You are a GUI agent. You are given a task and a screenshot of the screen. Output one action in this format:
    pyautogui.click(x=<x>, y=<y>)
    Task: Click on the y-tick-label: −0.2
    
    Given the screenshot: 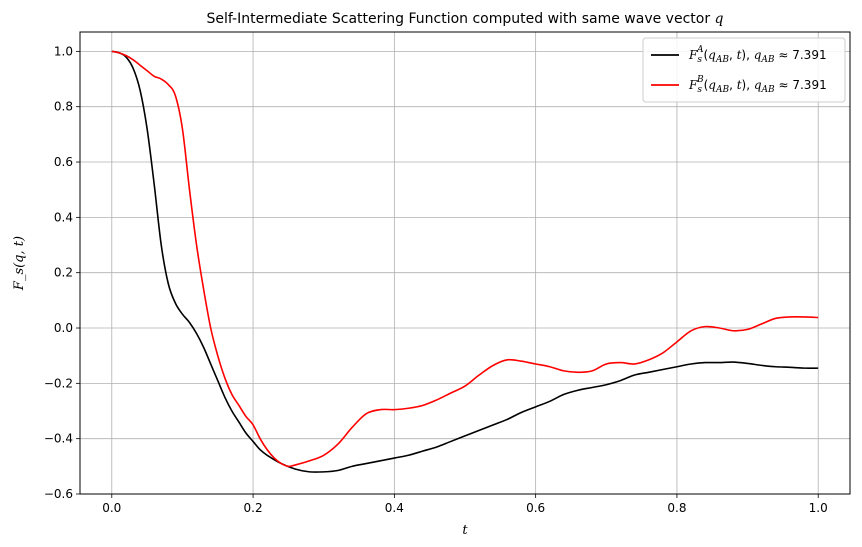 What is the action you would take?
    pyautogui.click(x=58, y=383)
    